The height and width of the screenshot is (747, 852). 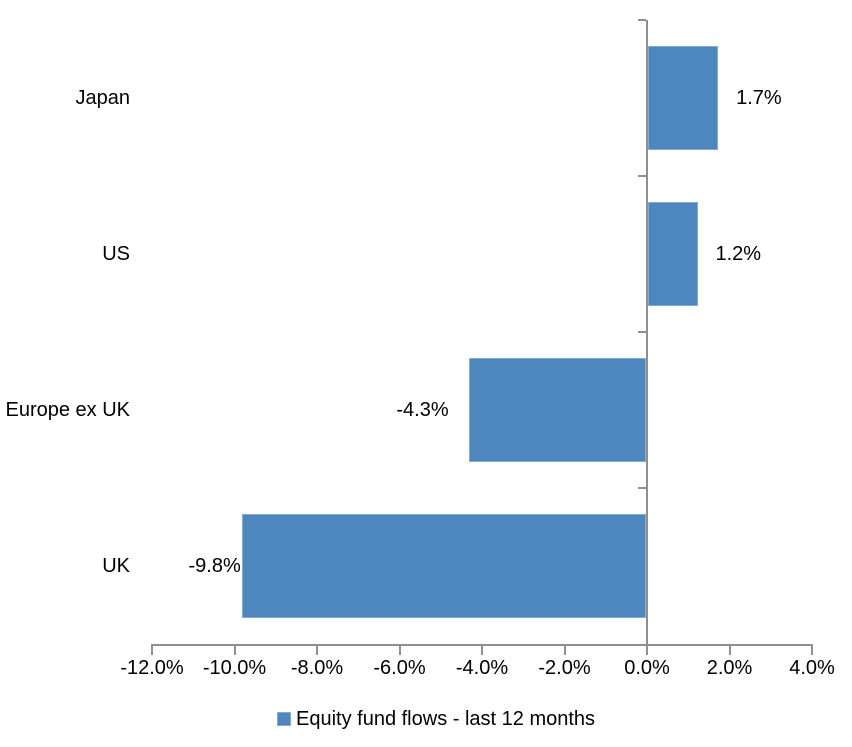 What do you see at coordinates (443, 566) in the screenshot?
I see `bar-uk` at bounding box center [443, 566].